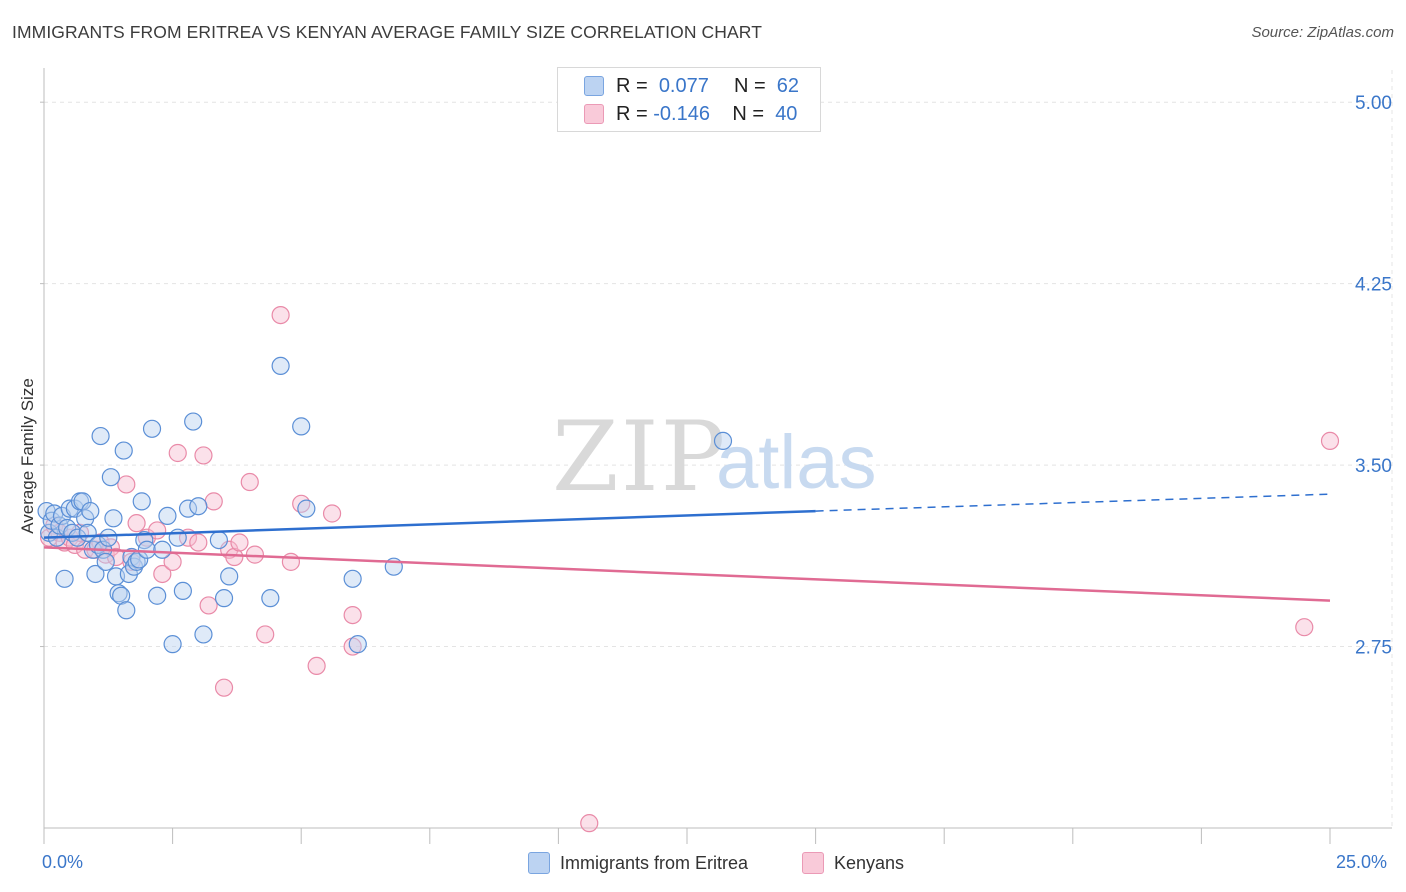 Image resolution: width=1406 pixels, height=892 pixels. What do you see at coordinates (654, 862) in the screenshot?
I see `series-legend-label: Immigrants from Eritrea` at bounding box center [654, 862].